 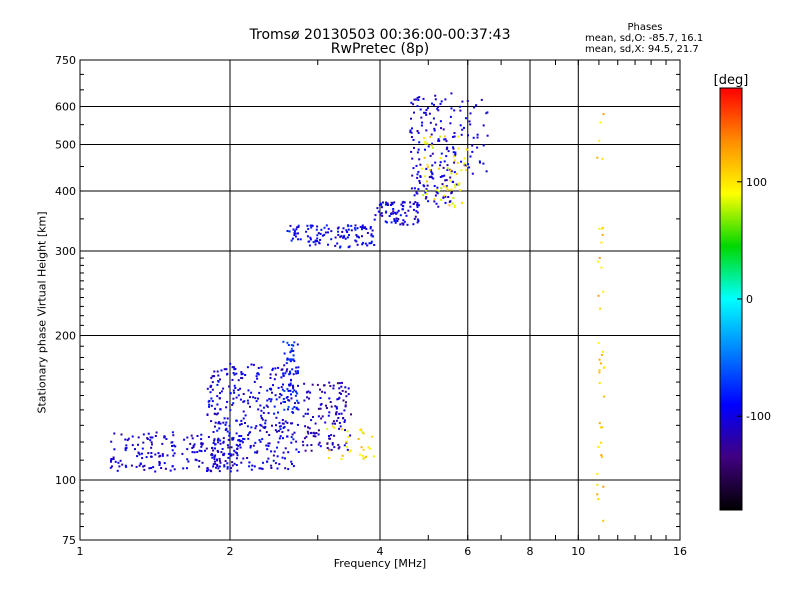 I want to click on chart-subtitle: RwPretec (8p), so click(x=380, y=49).